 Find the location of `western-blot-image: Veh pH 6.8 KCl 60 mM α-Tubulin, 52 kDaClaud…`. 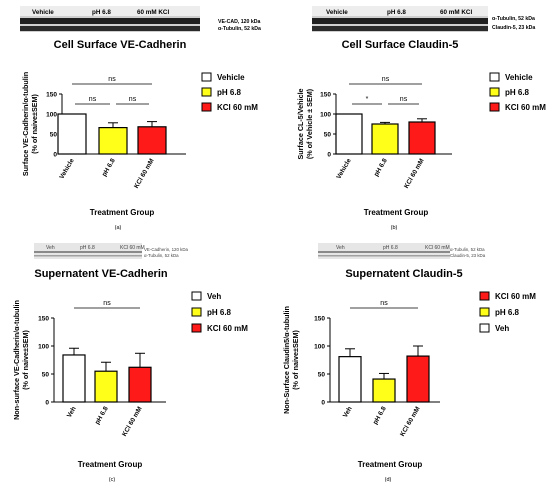

western-blot-image: Veh pH 6.8 KCl 60 mM α-Tubulin, 52 kDaClaud… is located at coordinates (402, 251).